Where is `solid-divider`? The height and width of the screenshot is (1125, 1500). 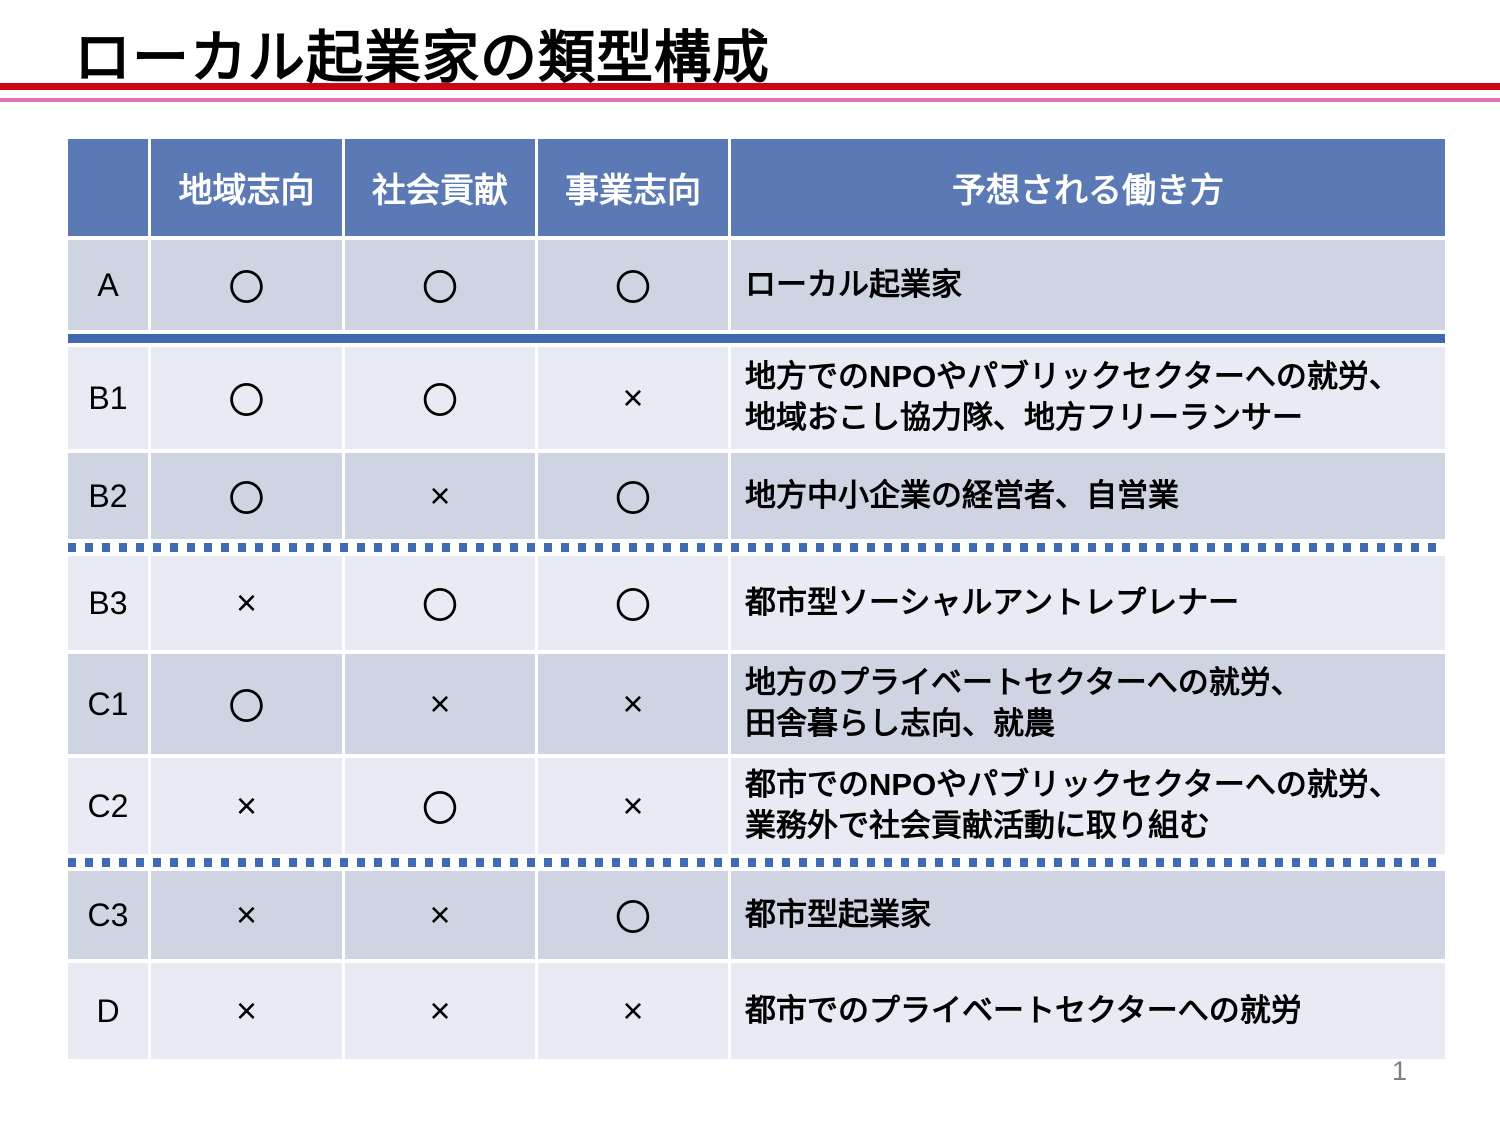 solid-divider is located at coordinates (756, 338).